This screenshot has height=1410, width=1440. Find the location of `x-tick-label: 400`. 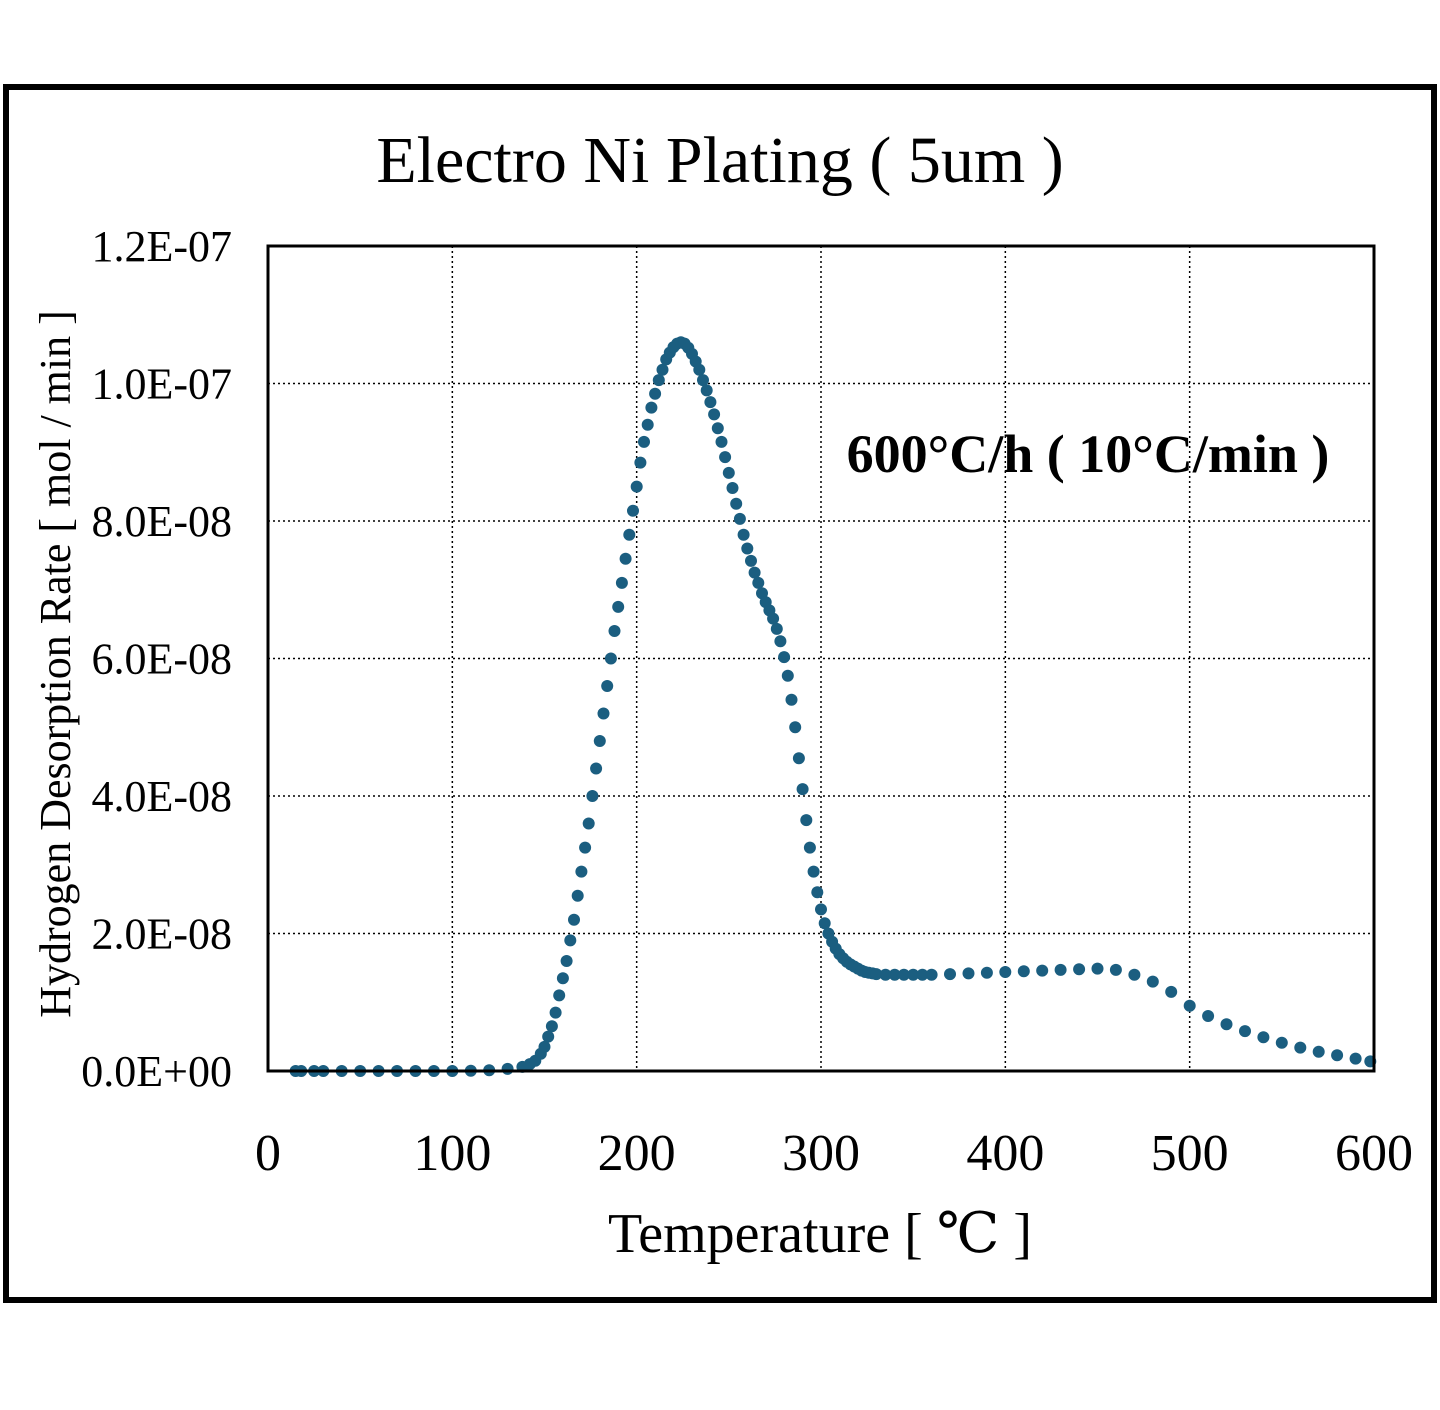

x-tick-label: 400 is located at coordinates (1005, 1153).